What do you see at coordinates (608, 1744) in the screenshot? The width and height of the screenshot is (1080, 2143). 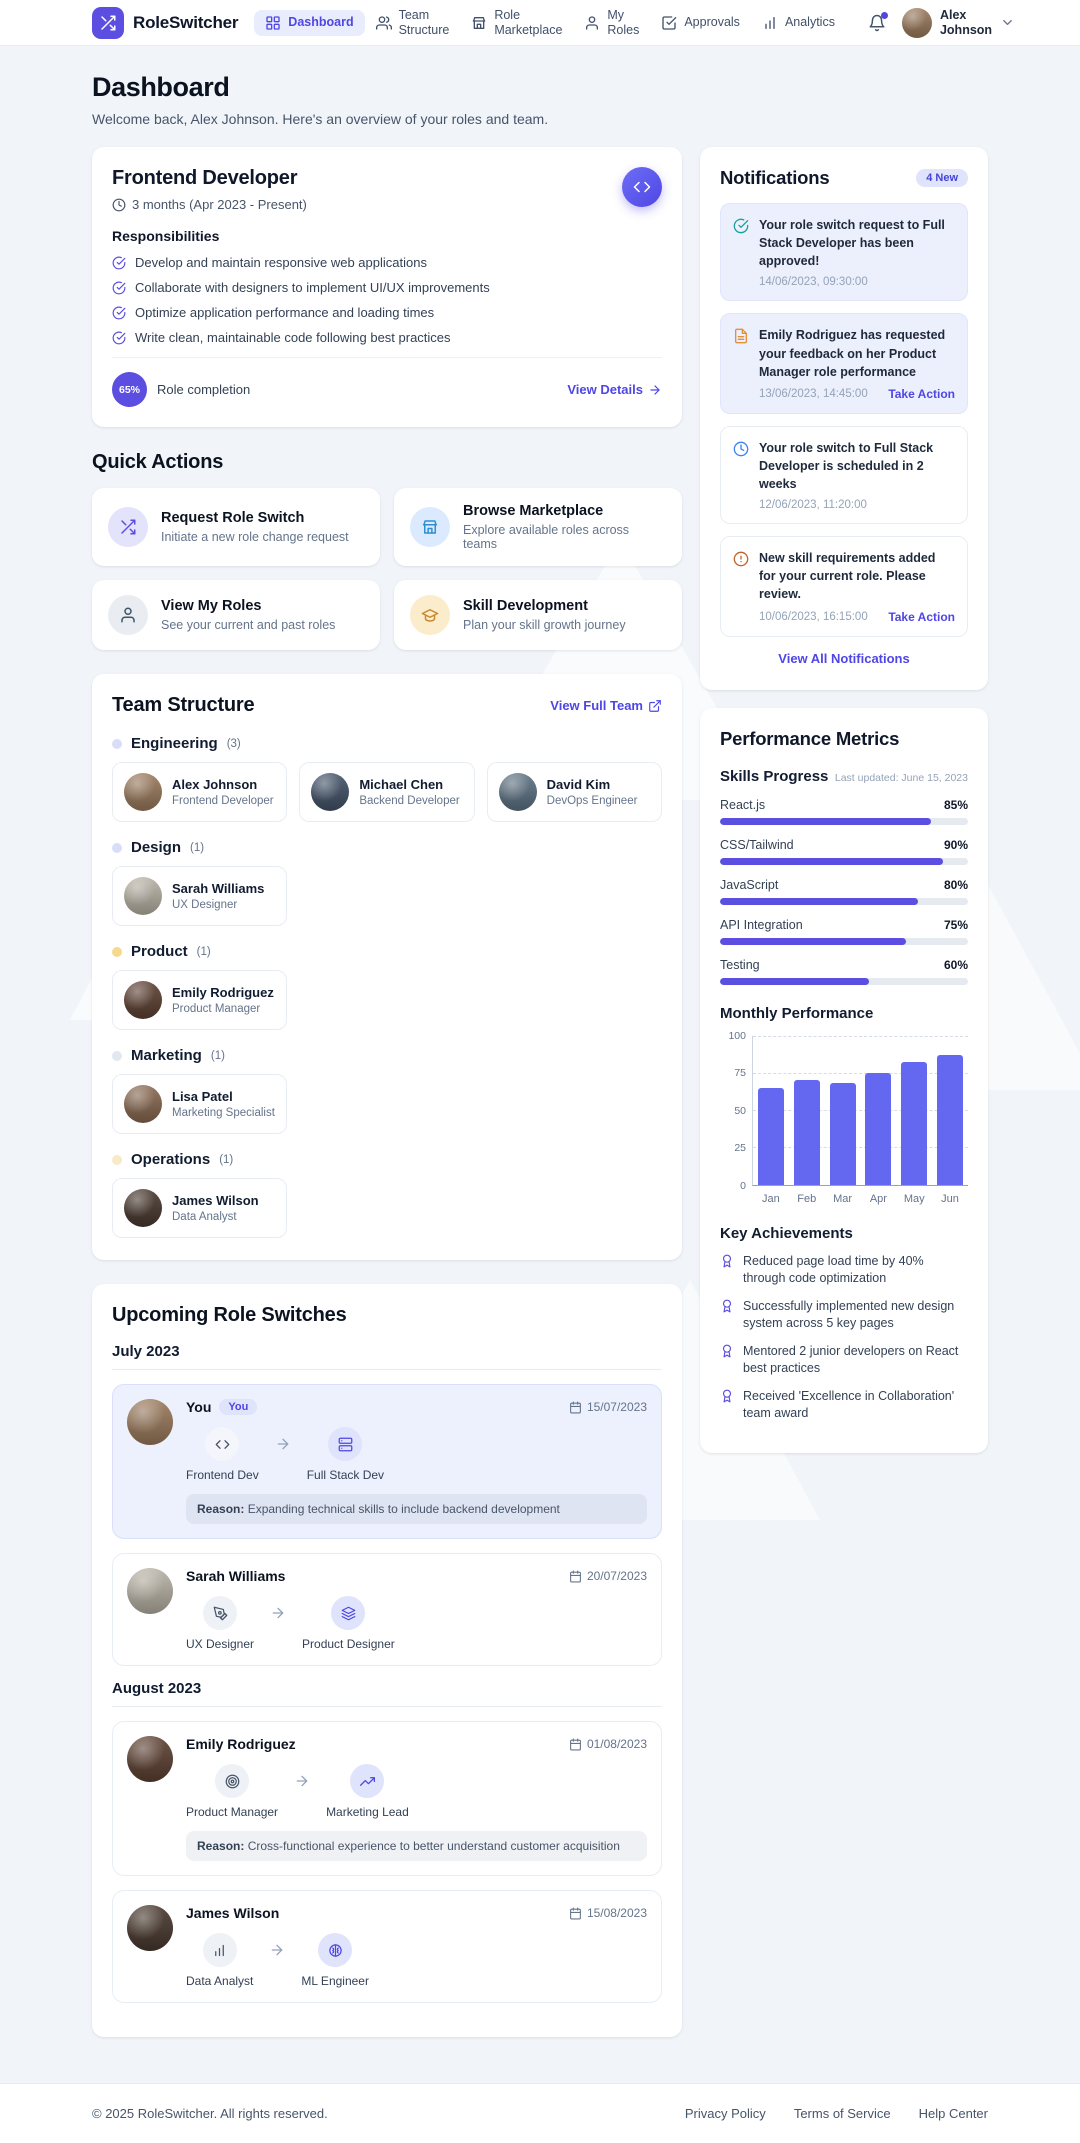 I see `switch-date: 01/08/2023` at bounding box center [608, 1744].